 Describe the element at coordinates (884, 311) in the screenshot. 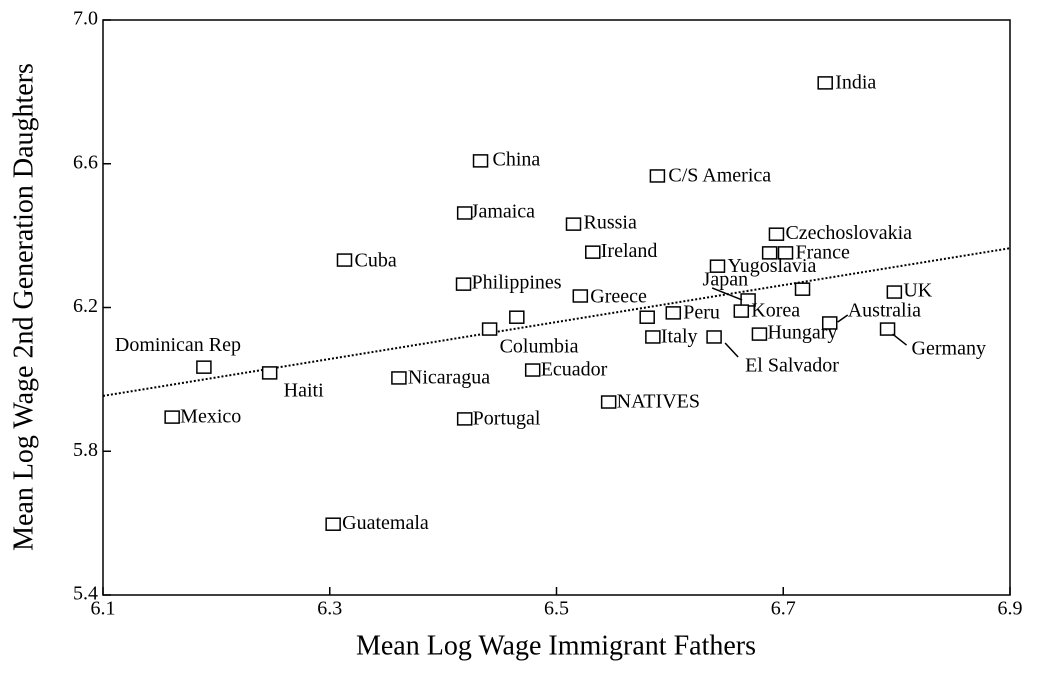

I see `point-label: Australia` at that location.